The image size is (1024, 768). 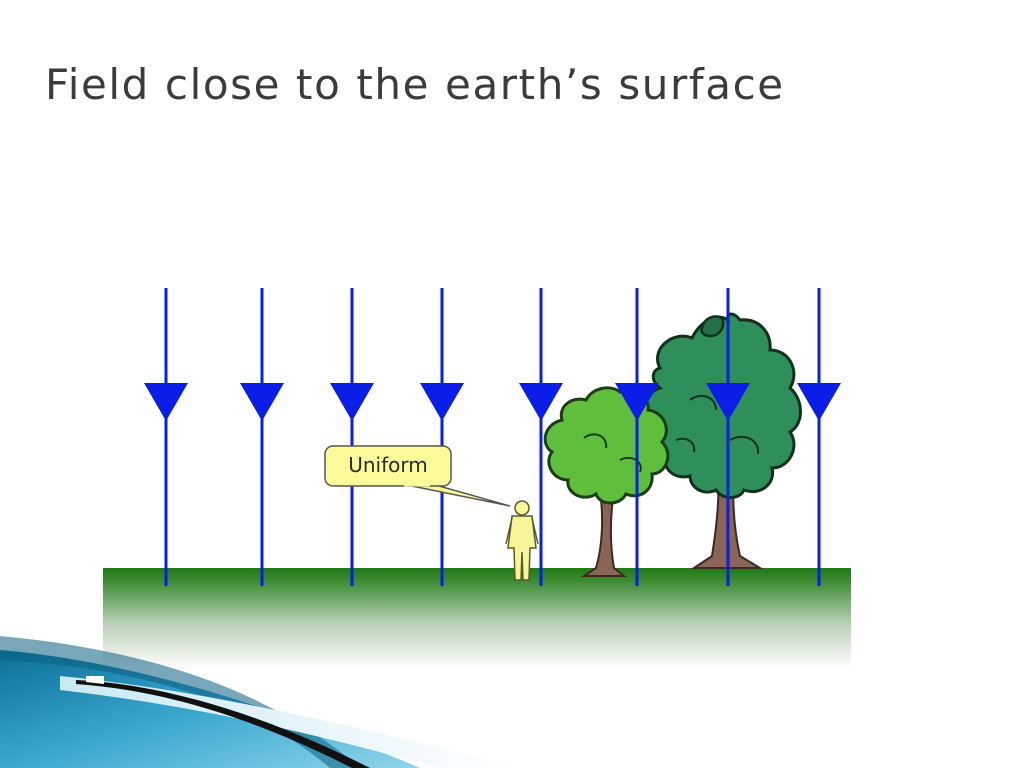 I want to click on tree-small, so click(x=606, y=481).